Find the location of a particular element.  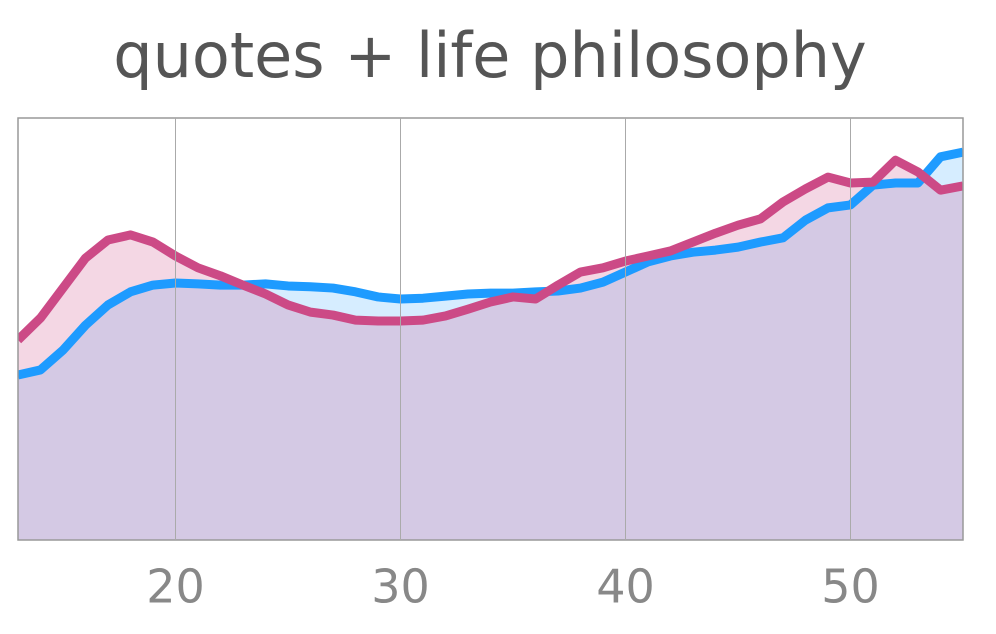

x-tick-label: 20 is located at coordinates (175, 587).